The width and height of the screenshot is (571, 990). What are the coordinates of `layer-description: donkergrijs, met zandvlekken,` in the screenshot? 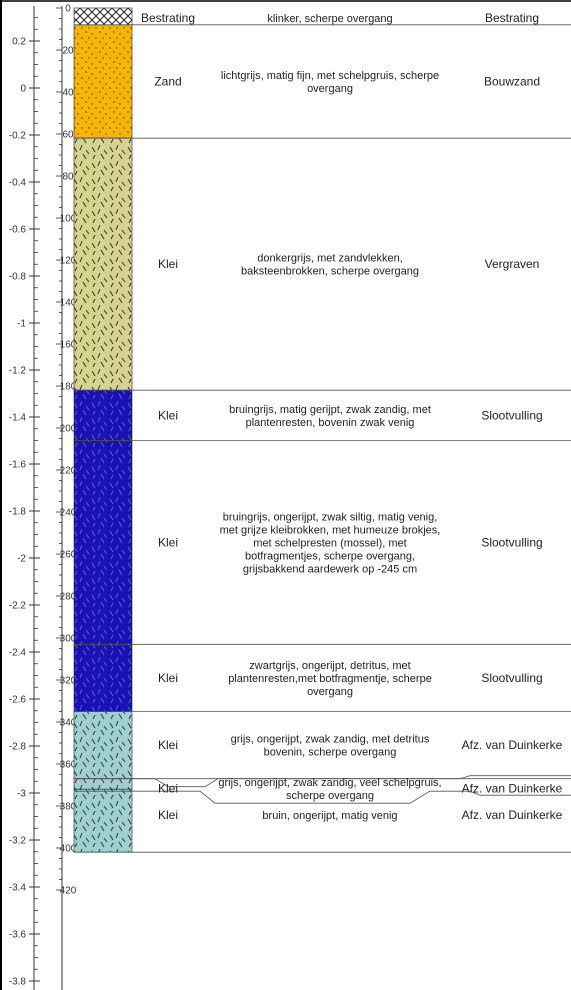 It's located at (330, 259).